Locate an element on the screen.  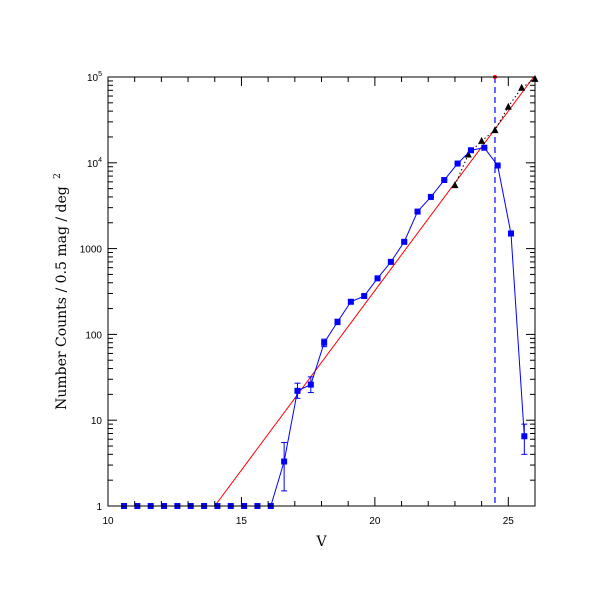
y-tick-label-exponent: 5 is located at coordinates (100, 74).